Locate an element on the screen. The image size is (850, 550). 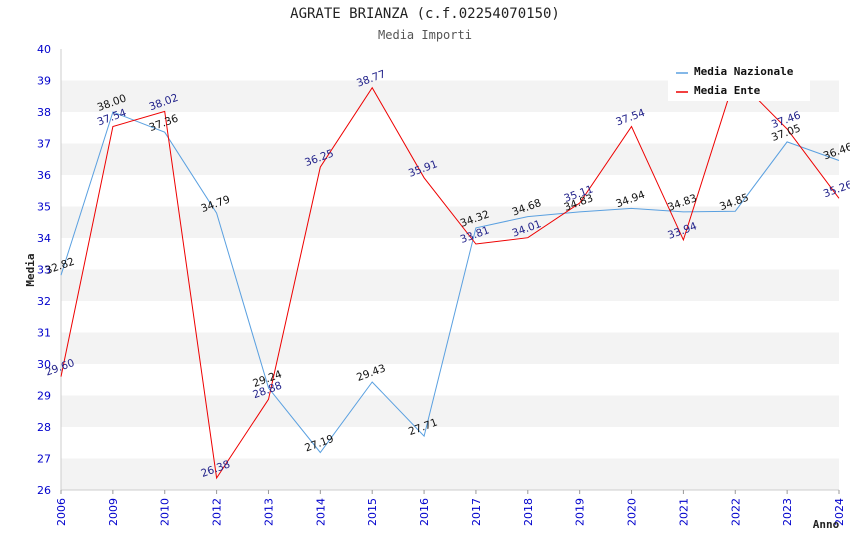
x-tick-label: 2016 is located at coordinates (424, 512).